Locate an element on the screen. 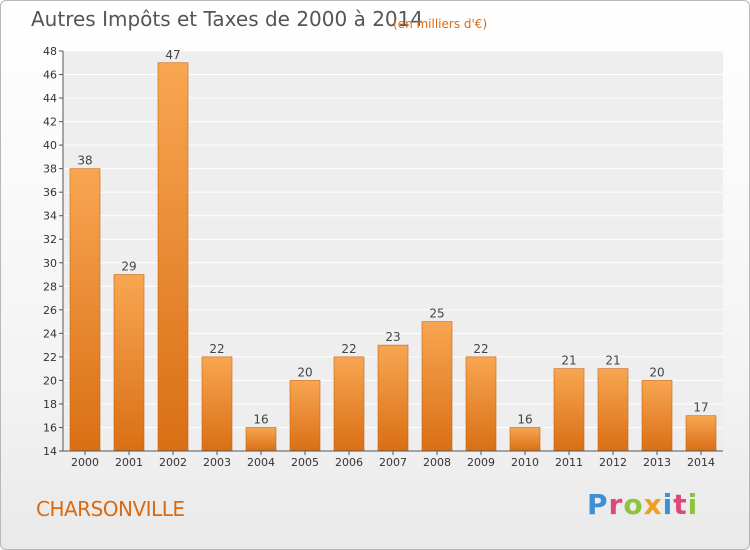  x-tick-label: 2011 is located at coordinates (569, 462).